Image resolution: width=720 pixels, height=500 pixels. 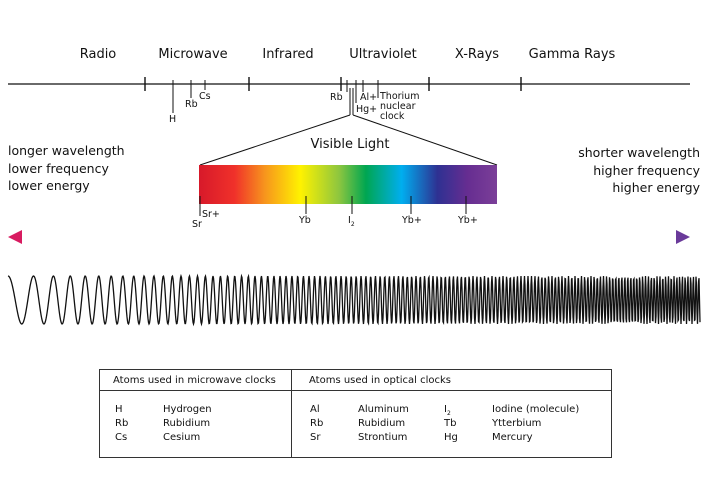 What do you see at coordinates (305, 220) in the screenshot?
I see `label-yb: Yb` at bounding box center [305, 220].